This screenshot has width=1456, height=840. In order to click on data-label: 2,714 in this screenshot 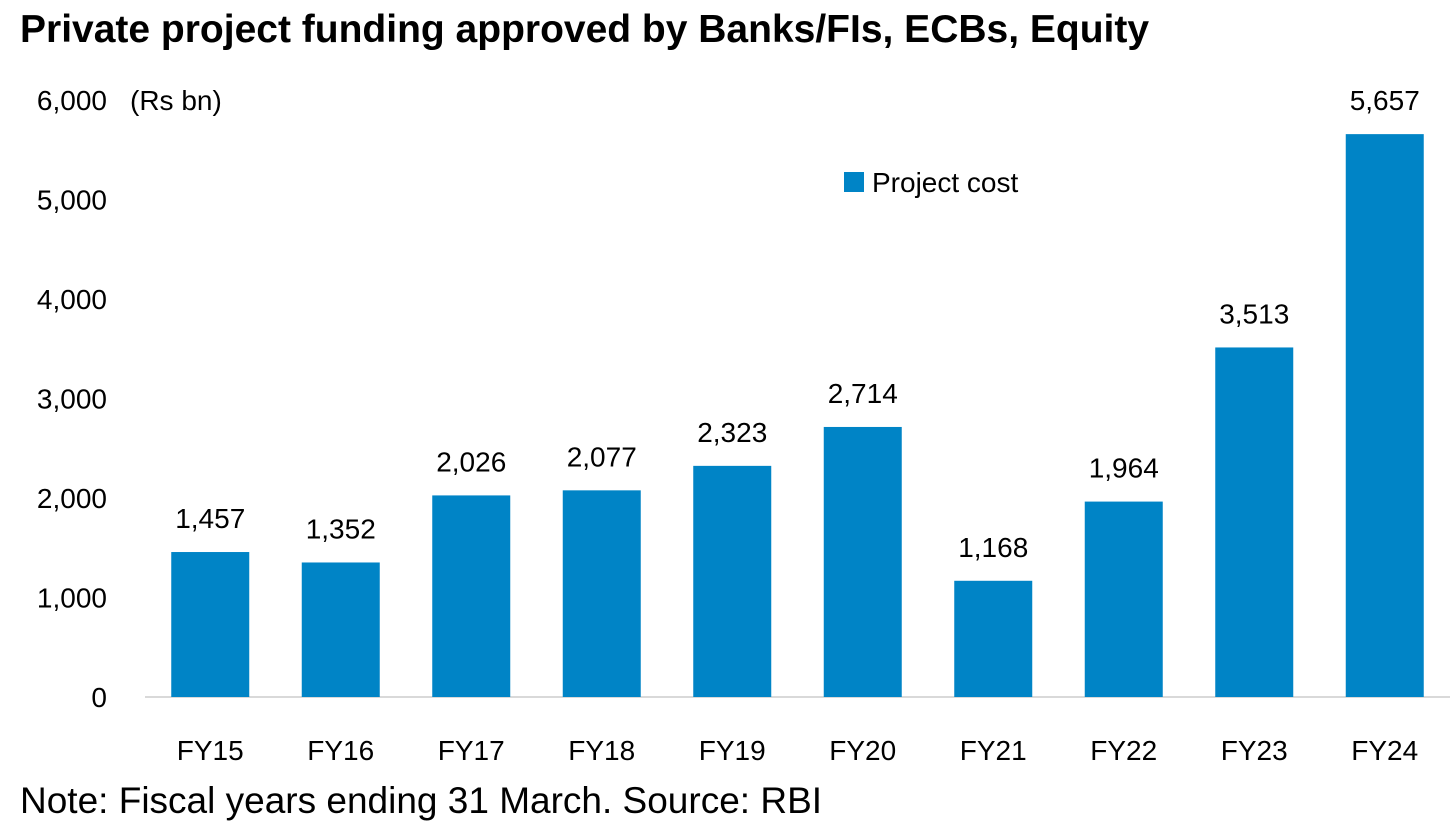, I will do `click(863, 393)`.